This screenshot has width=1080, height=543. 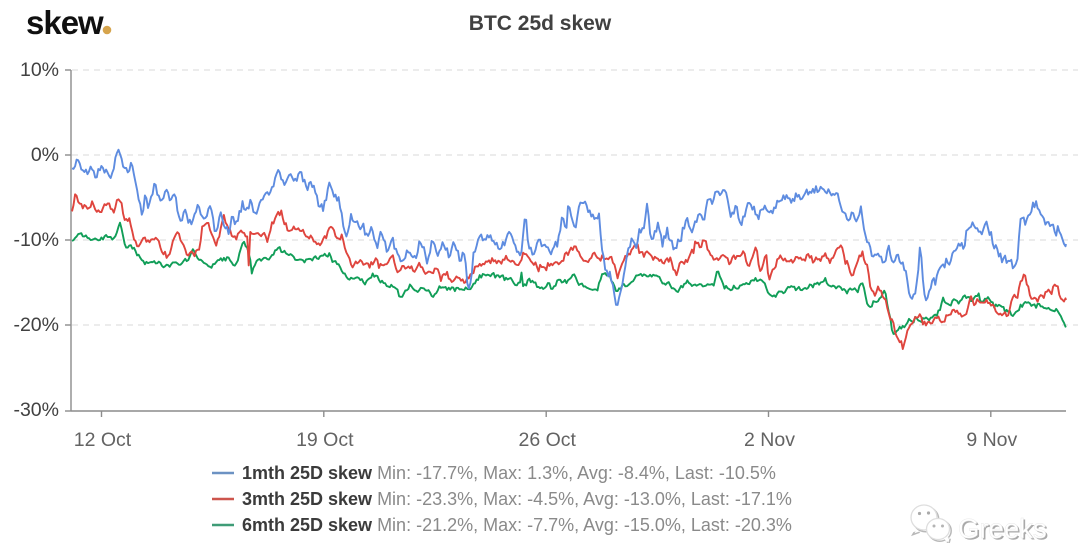 What do you see at coordinates (540, 23) in the screenshot?
I see `svg-text: BTC 25d skew` at bounding box center [540, 23].